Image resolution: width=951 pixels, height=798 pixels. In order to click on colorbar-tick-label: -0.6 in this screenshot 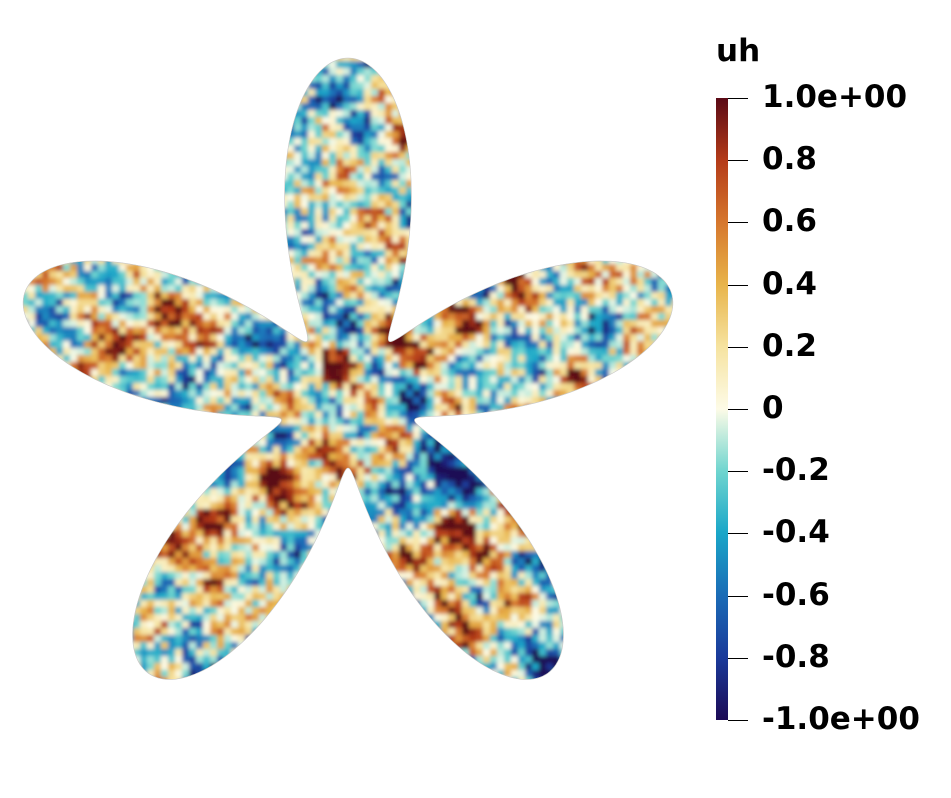, I will do `click(796, 595)`.